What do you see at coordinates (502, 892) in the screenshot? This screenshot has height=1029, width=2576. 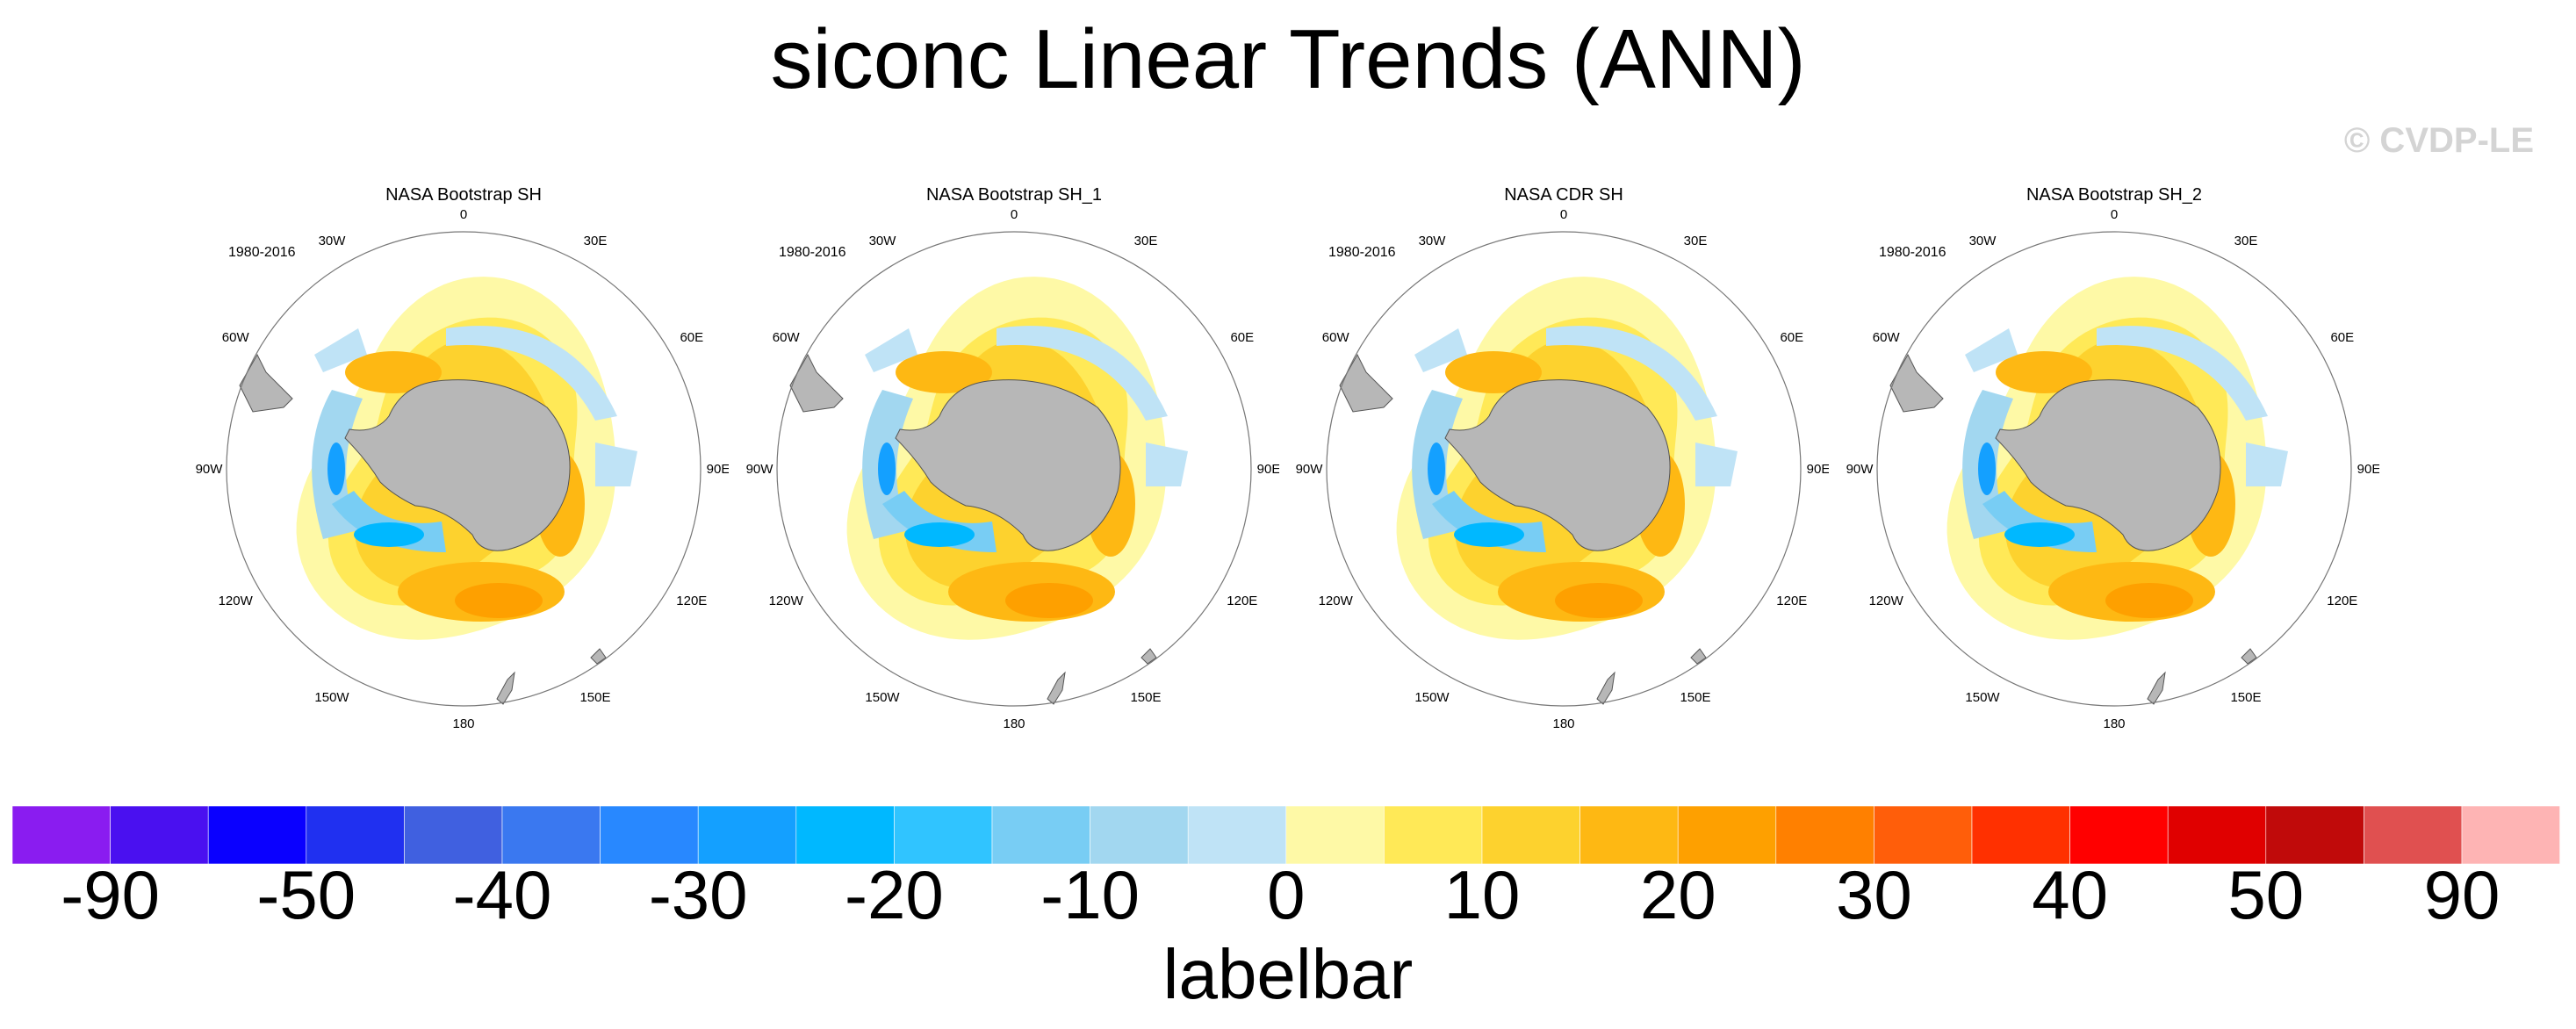 I see `labelbar-tick-label: -40` at bounding box center [502, 892].